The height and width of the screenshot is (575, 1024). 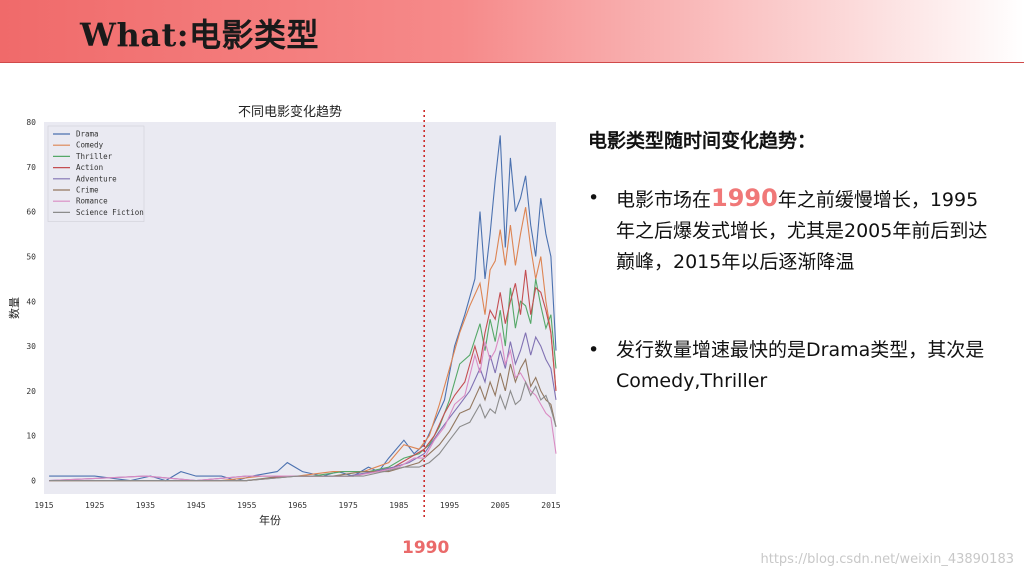 I want to click on legend-box, so click(x=96, y=173).